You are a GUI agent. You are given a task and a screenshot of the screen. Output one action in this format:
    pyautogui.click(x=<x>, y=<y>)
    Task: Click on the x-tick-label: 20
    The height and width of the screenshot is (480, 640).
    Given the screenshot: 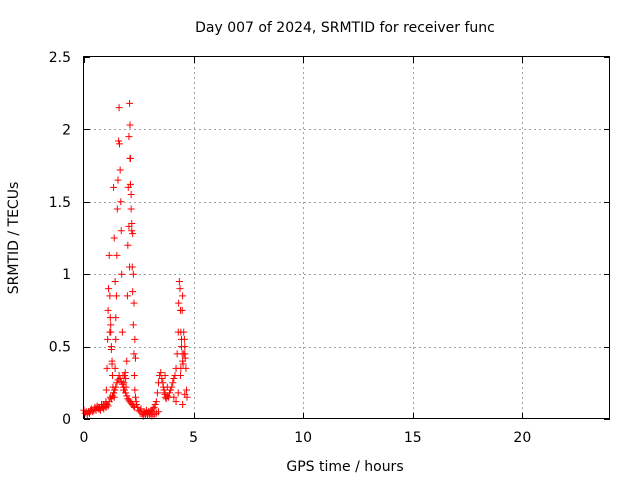 What is the action you would take?
    pyautogui.click(x=522, y=438)
    